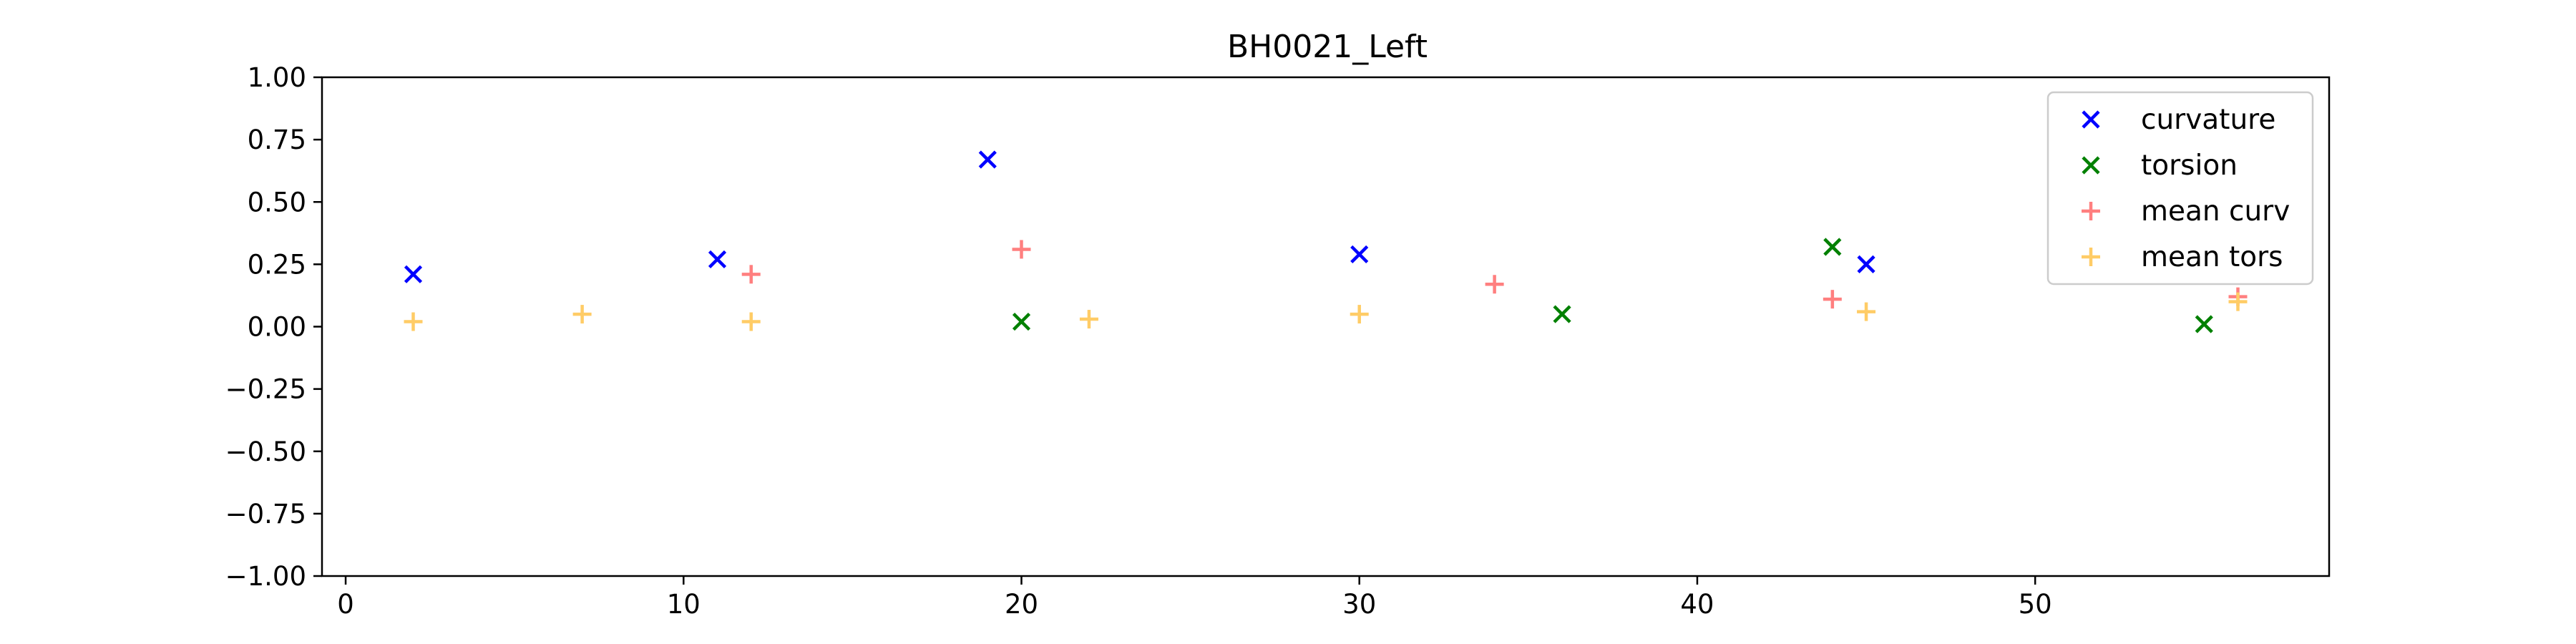  What do you see at coordinates (345, 604) in the screenshot?
I see `x-tick-label: 0` at bounding box center [345, 604].